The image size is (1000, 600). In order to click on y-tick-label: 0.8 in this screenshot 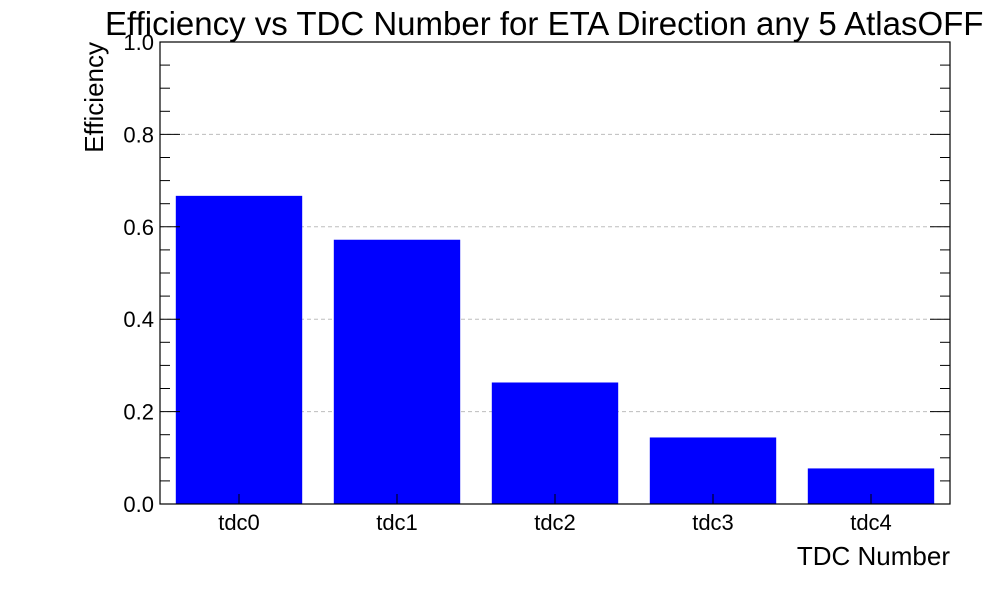, I will do `click(138, 134)`.